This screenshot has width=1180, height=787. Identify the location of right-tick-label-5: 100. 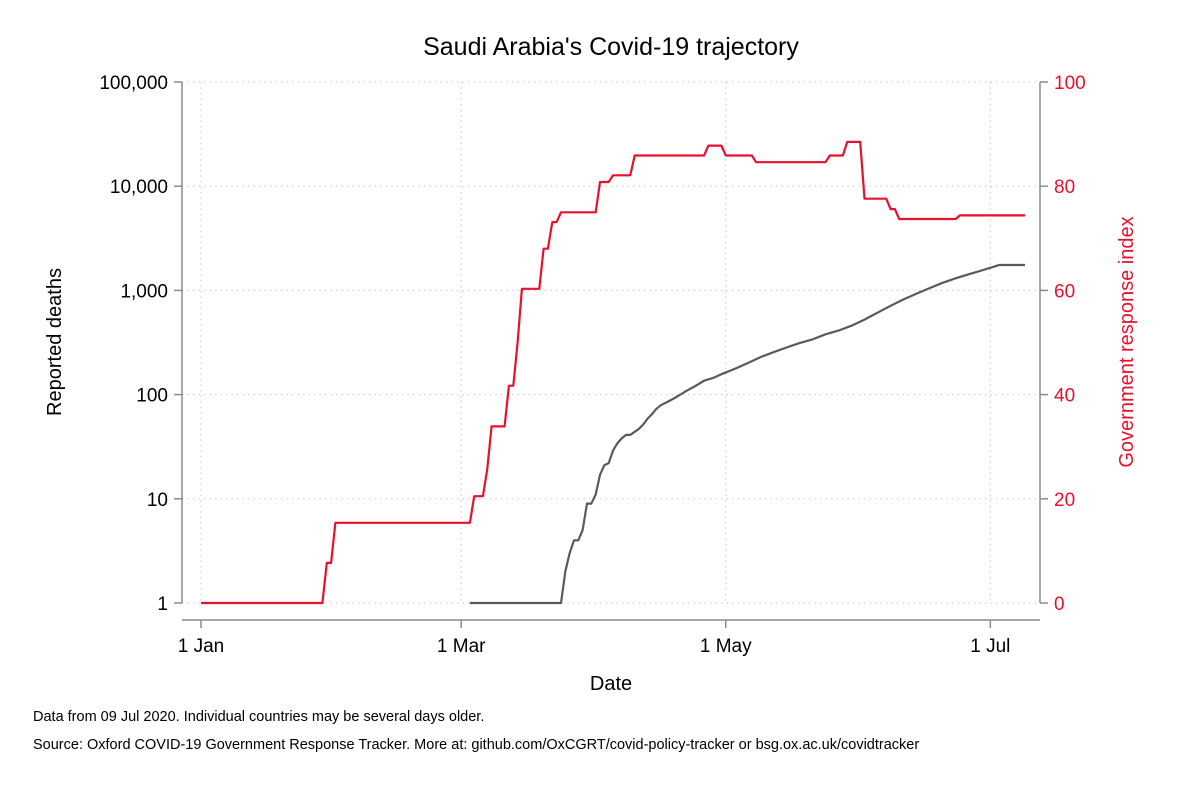
(1070, 83).